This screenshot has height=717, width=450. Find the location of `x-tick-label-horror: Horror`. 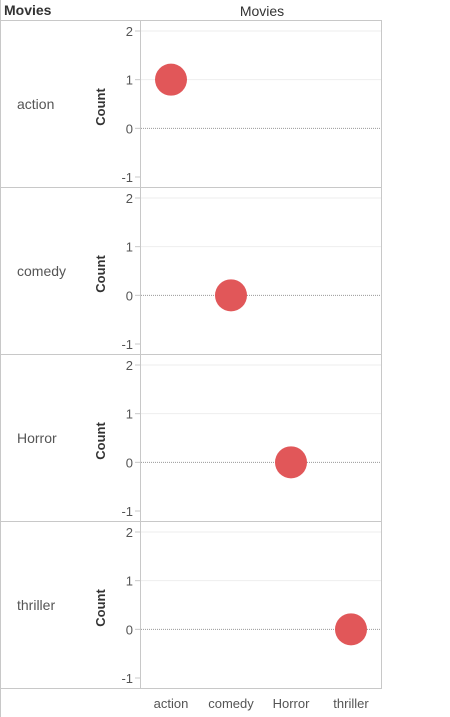

x-tick-label-horror: Horror is located at coordinates (292, 703).